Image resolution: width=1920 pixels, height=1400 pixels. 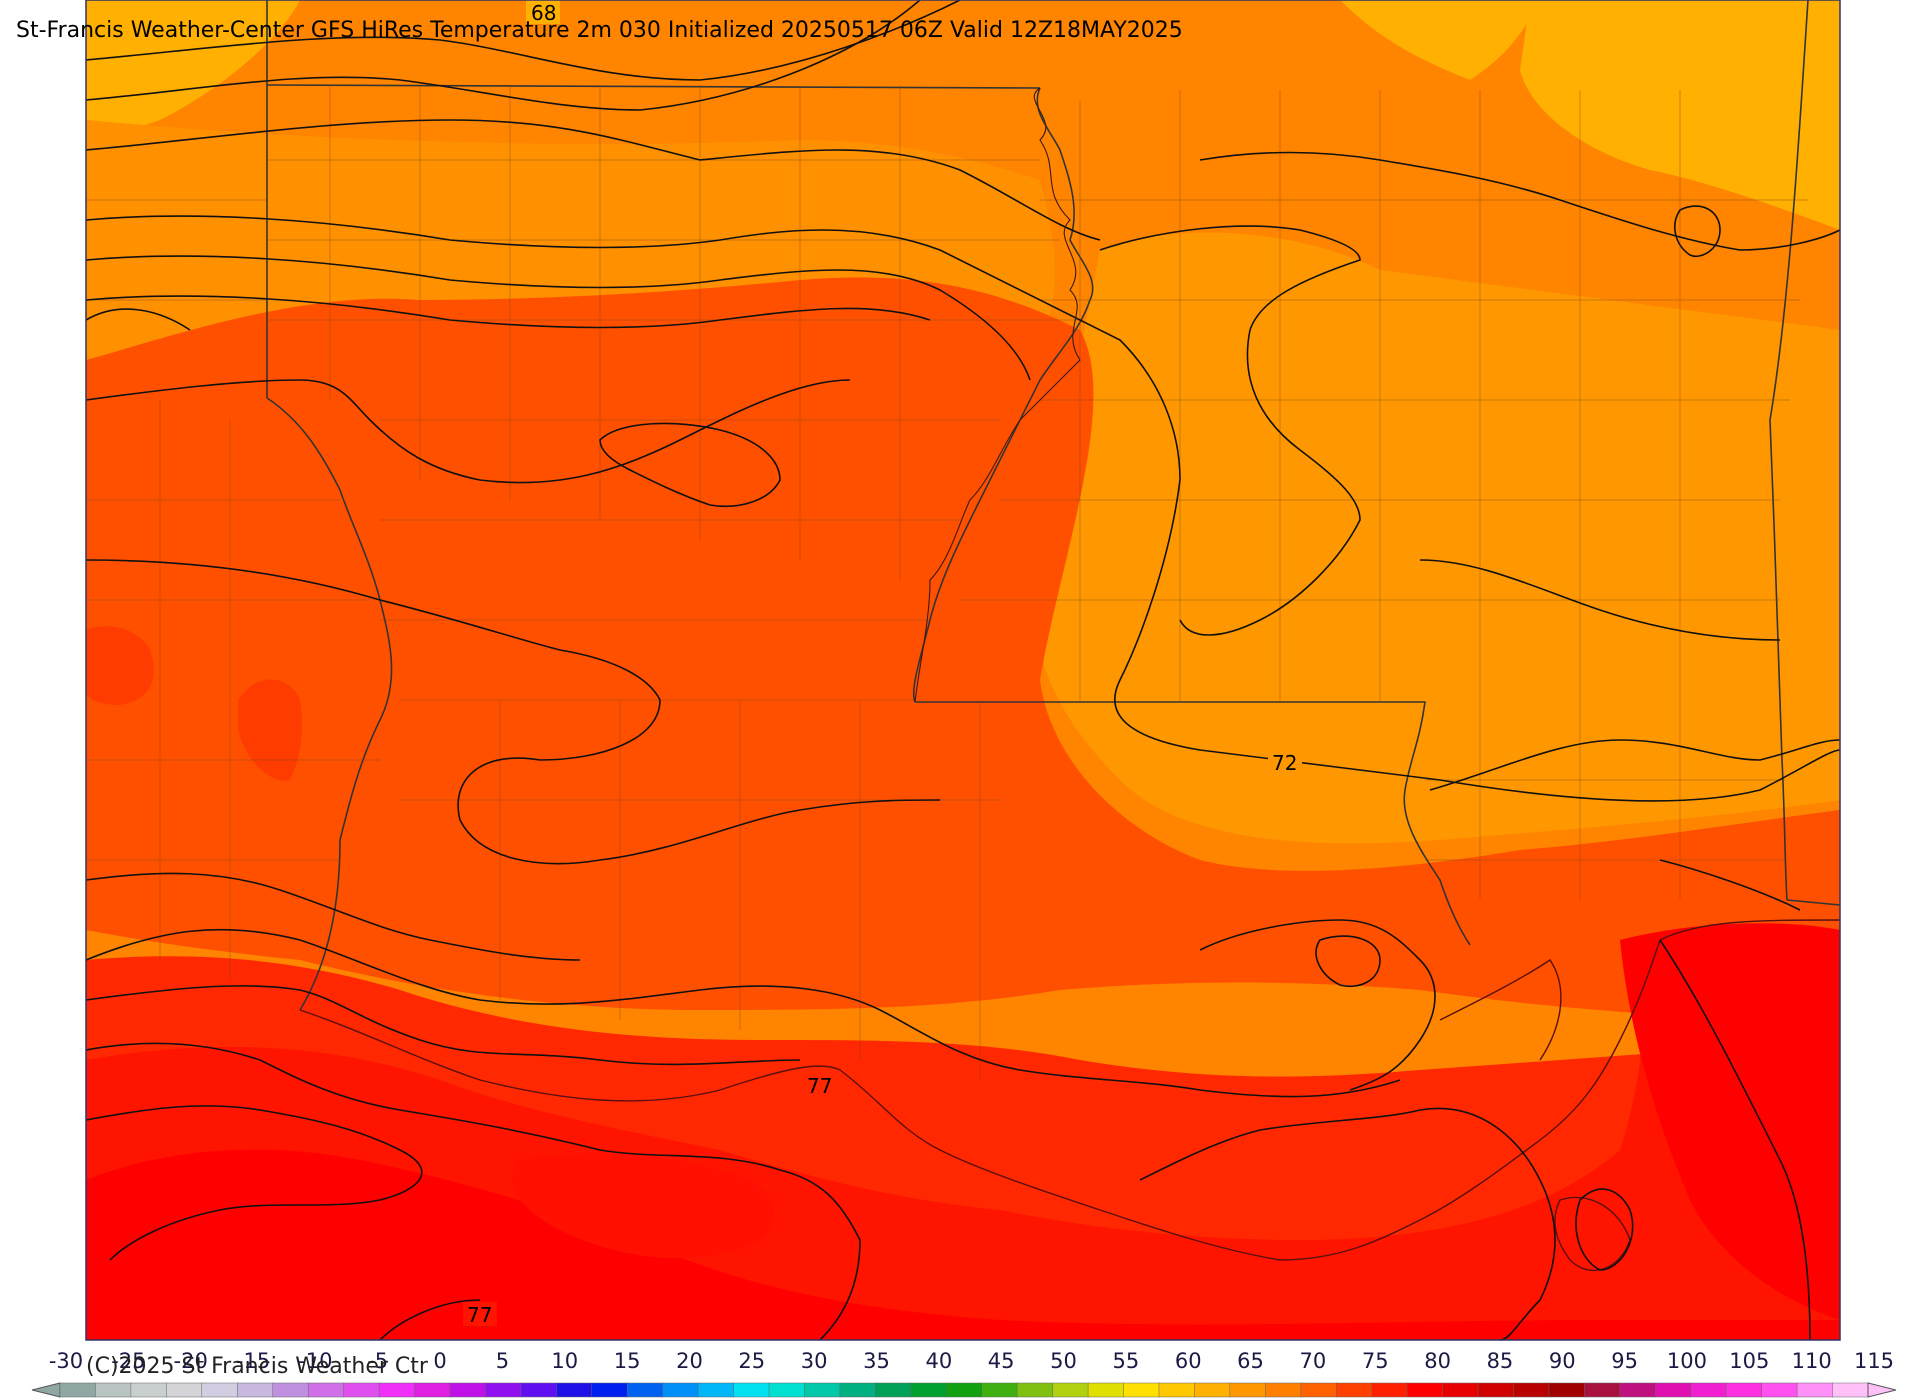 I want to click on colorbar-tick-label: 65, so click(x=1250, y=1361).